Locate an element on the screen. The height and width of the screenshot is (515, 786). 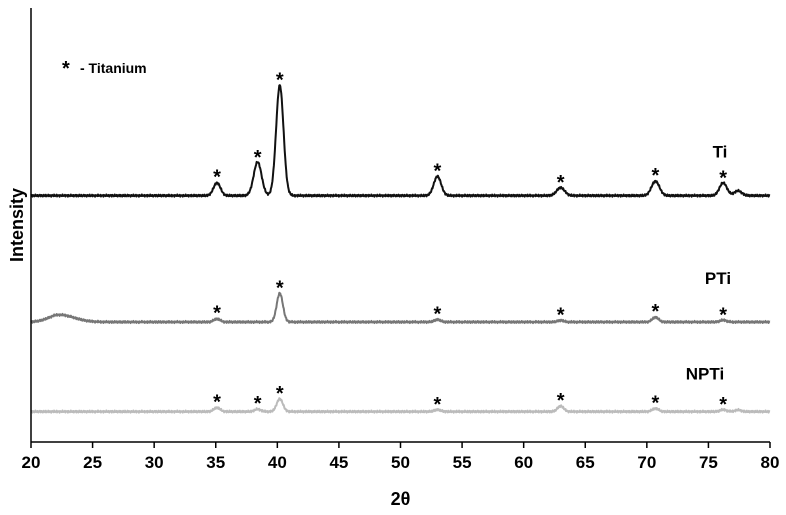
x-tick-label: 35 is located at coordinates (215, 462).